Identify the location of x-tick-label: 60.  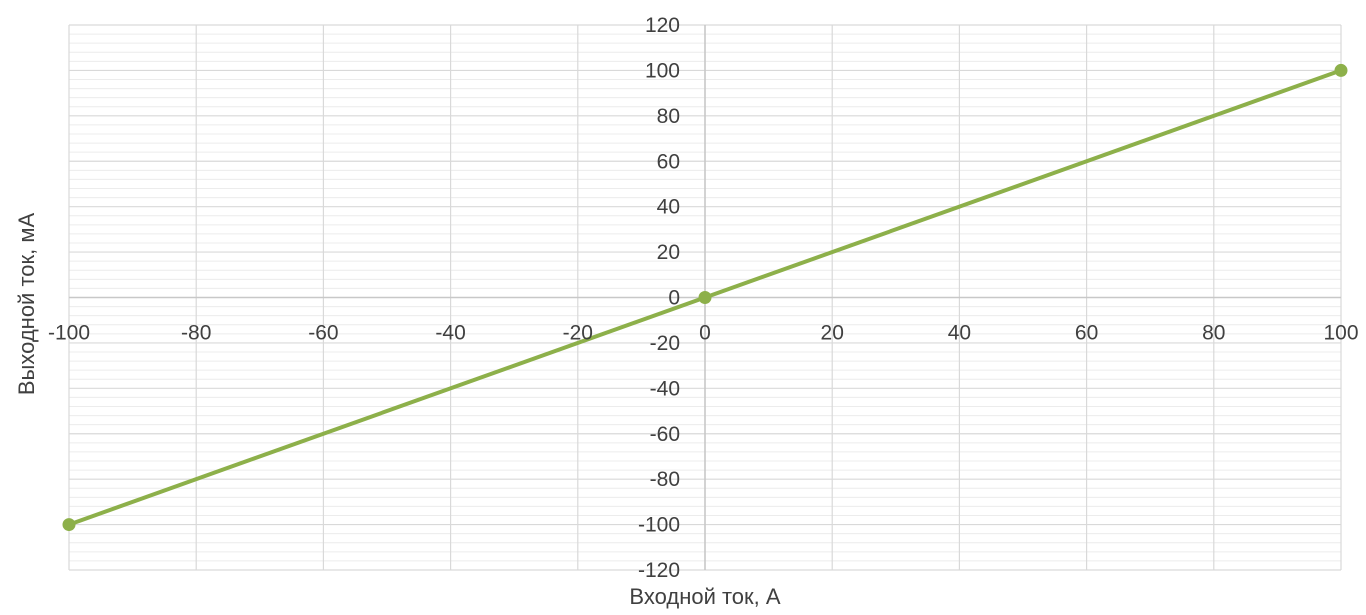
(1086, 333).